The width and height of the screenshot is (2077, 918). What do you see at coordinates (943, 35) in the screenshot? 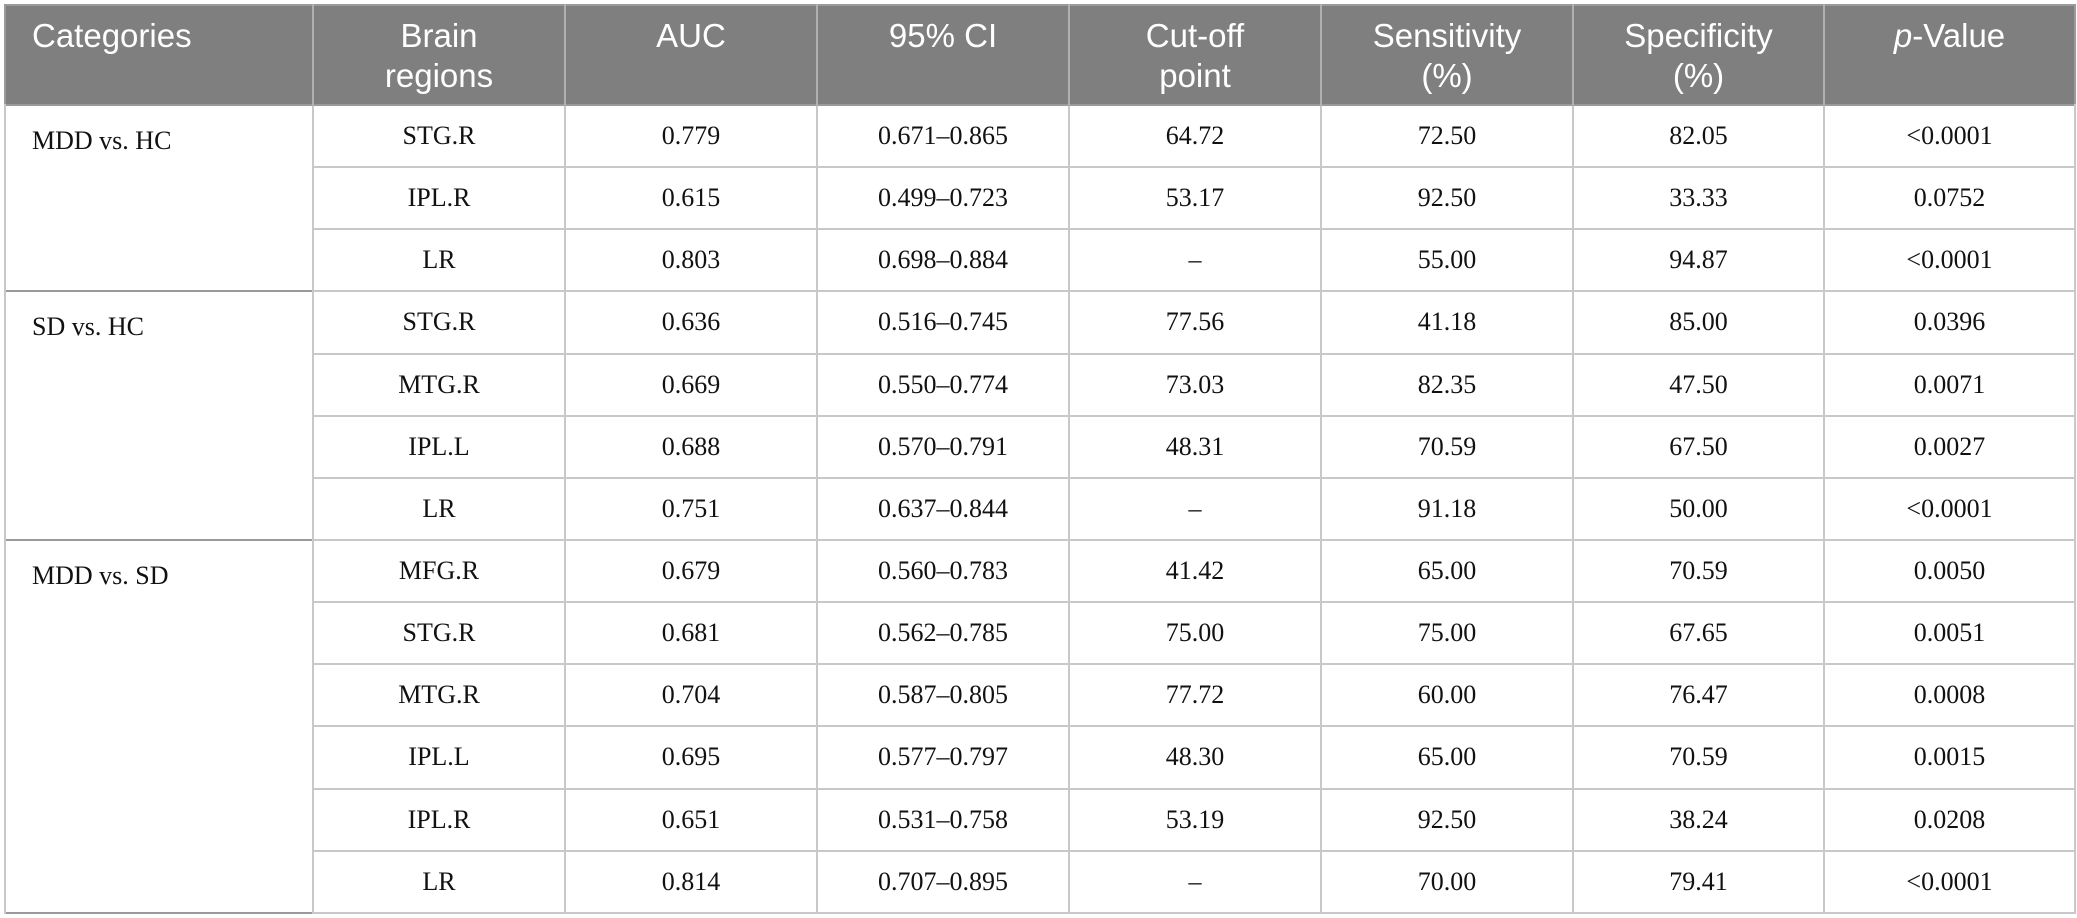
I see `header-label: 95% CI` at bounding box center [943, 35].